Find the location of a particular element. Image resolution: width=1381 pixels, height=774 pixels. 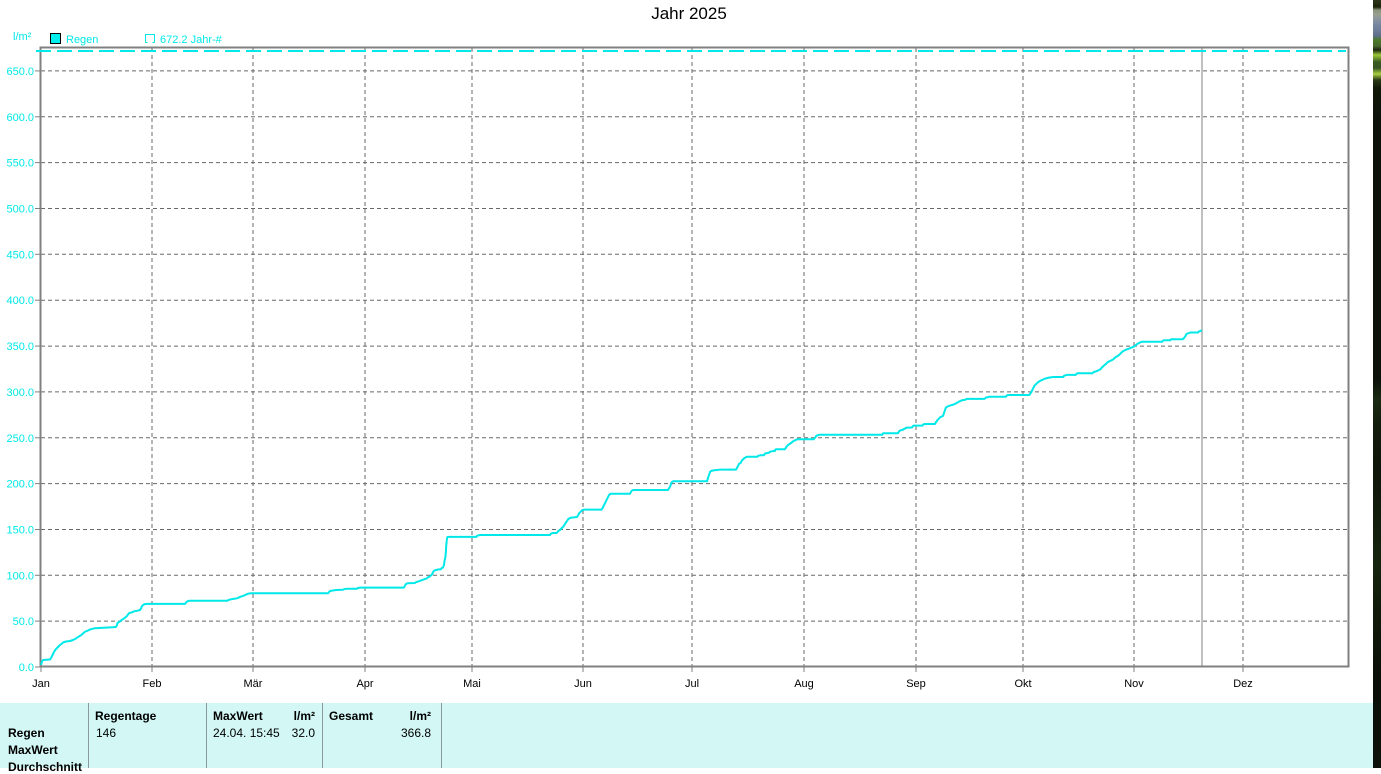

svg-text: 600.0 is located at coordinates (20, 118).